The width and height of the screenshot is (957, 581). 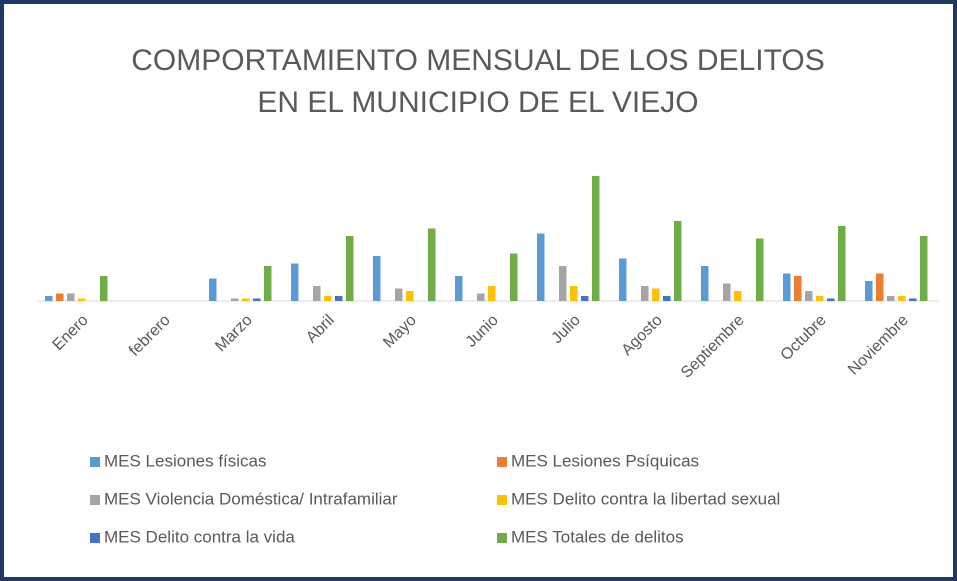 What do you see at coordinates (645, 498) in the screenshot?
I see `legend-label: MES Delito contra la libertad sexual` at bounding box center [645, 498].